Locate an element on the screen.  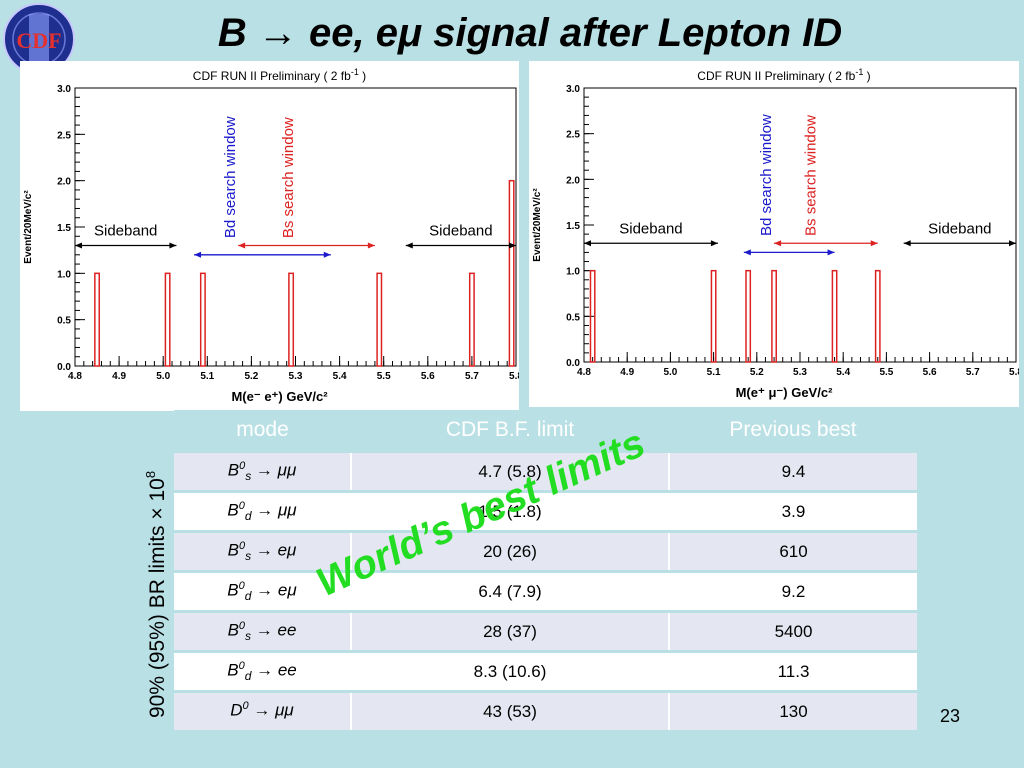
table-row: B0d → ee 8.3 (10.6) 11.3 is located at coordinates (545, 671).